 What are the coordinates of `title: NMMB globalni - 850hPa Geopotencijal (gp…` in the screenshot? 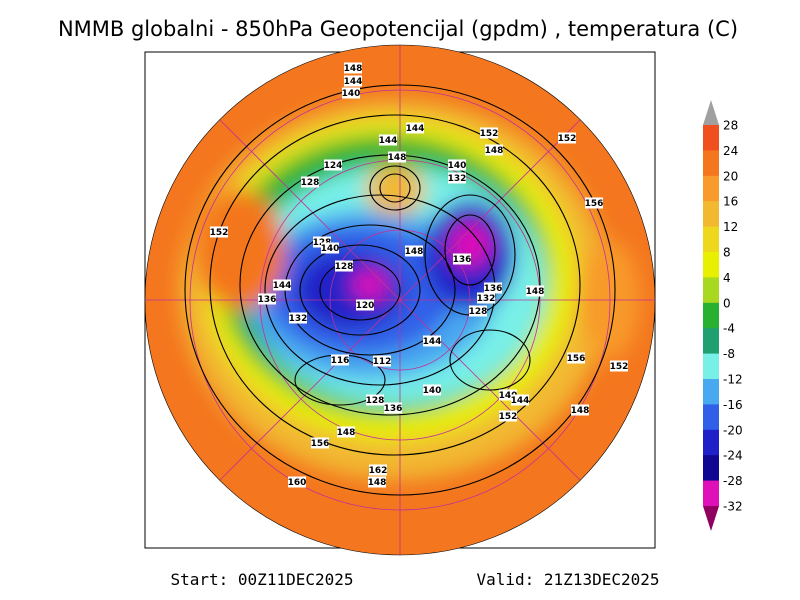 It's located at (398, 29).